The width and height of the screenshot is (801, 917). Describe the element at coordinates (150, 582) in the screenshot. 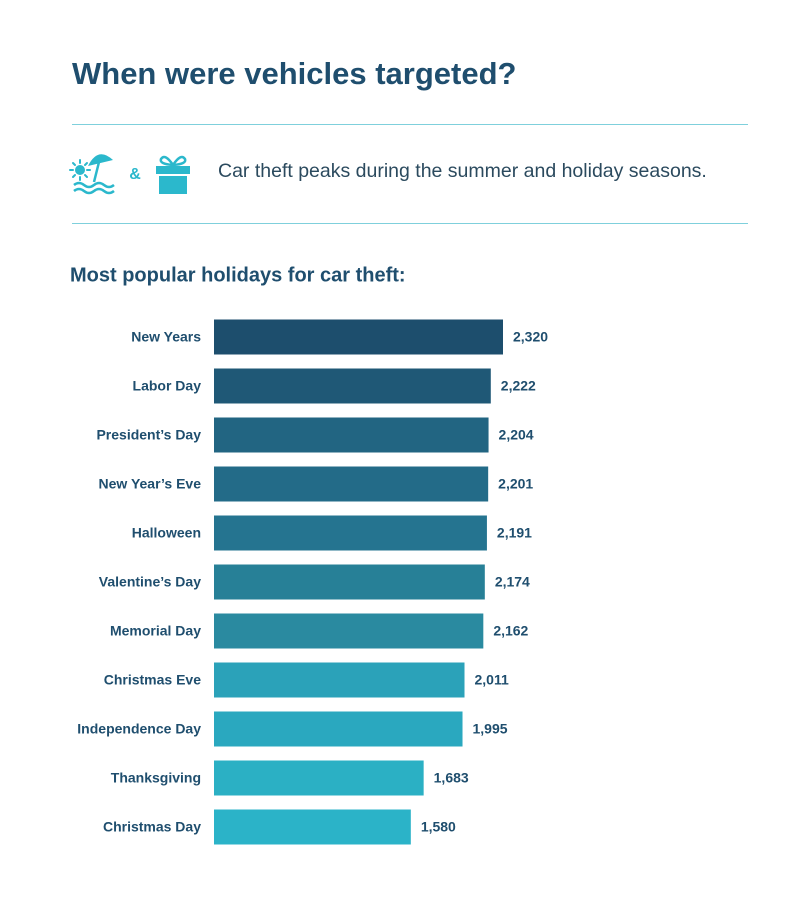

I see `category-label: Valentine’s Day` at that location.